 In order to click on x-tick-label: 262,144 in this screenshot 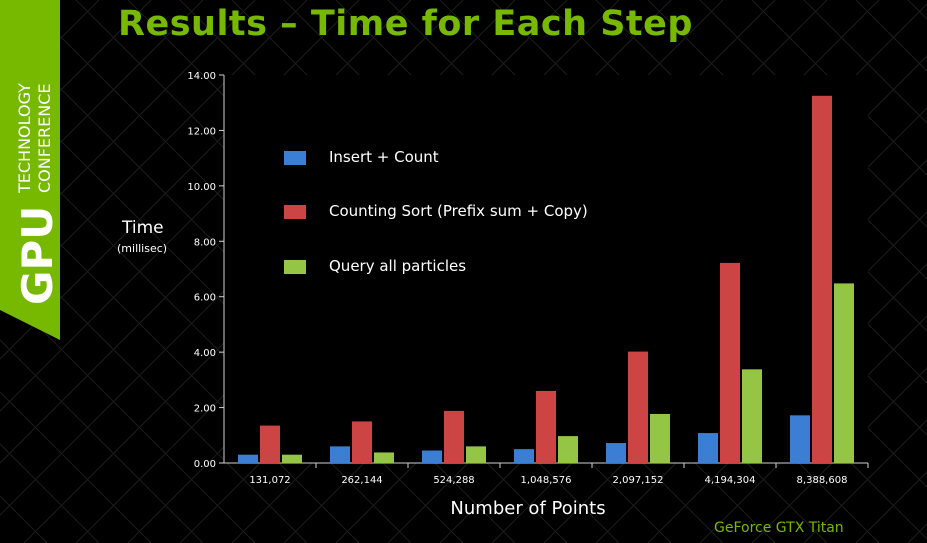, I will do `click(361, 480)`.